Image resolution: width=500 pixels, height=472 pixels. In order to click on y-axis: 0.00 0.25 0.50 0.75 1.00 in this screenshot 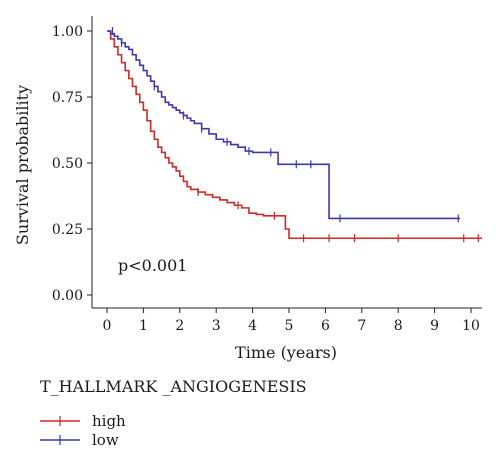, I will do `click(72, 162)`.